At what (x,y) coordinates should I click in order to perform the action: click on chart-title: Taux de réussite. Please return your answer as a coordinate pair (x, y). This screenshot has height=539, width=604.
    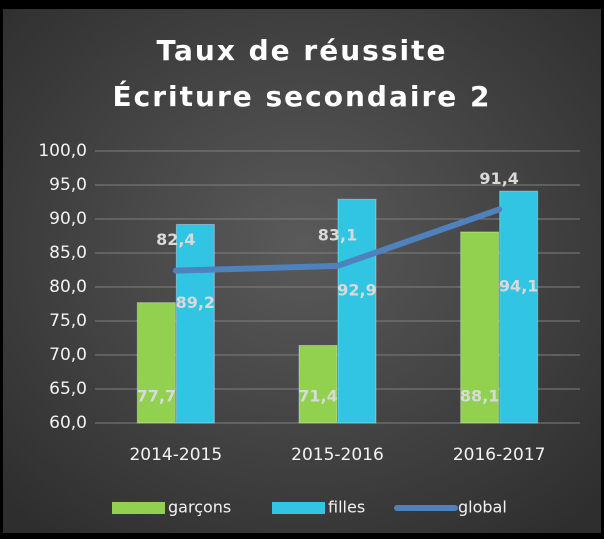
    Looking at the image, I should click on (302, 50).